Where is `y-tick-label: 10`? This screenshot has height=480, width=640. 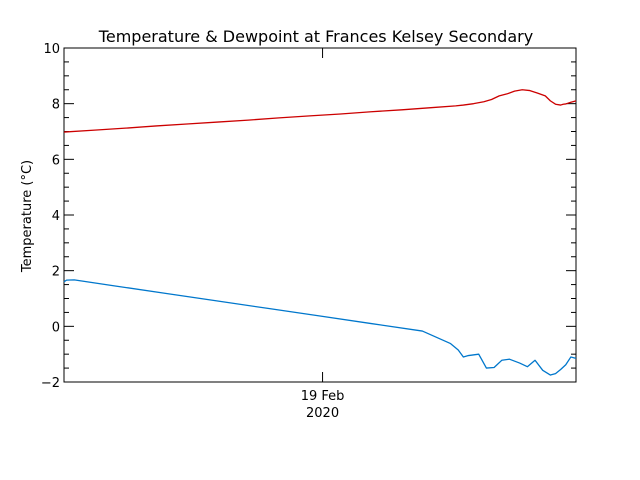 y-tick-label: 10 is located at coordinates (51, 49).